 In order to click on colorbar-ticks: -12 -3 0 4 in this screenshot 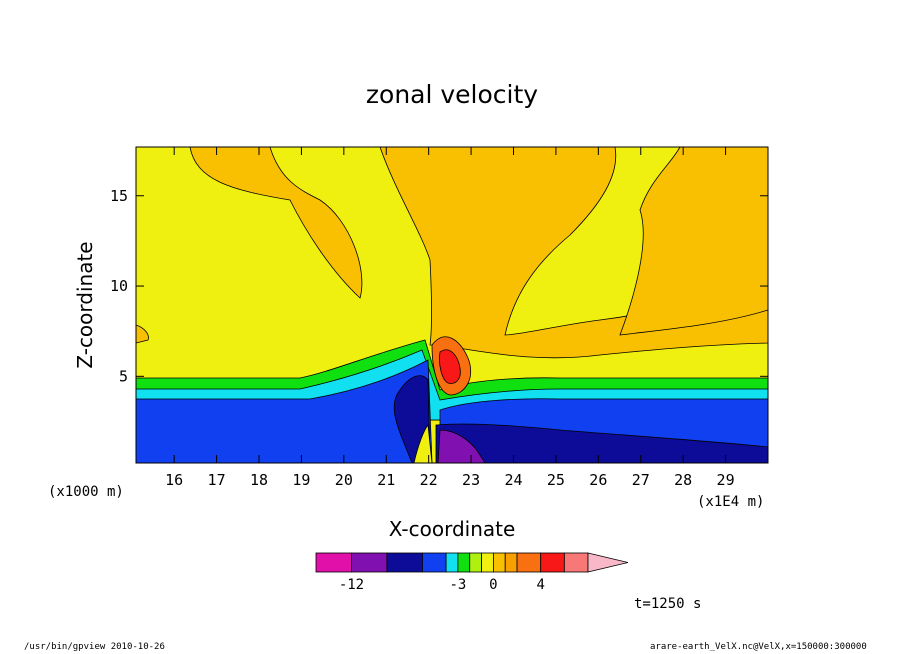, I will do `click(442, 585)`.